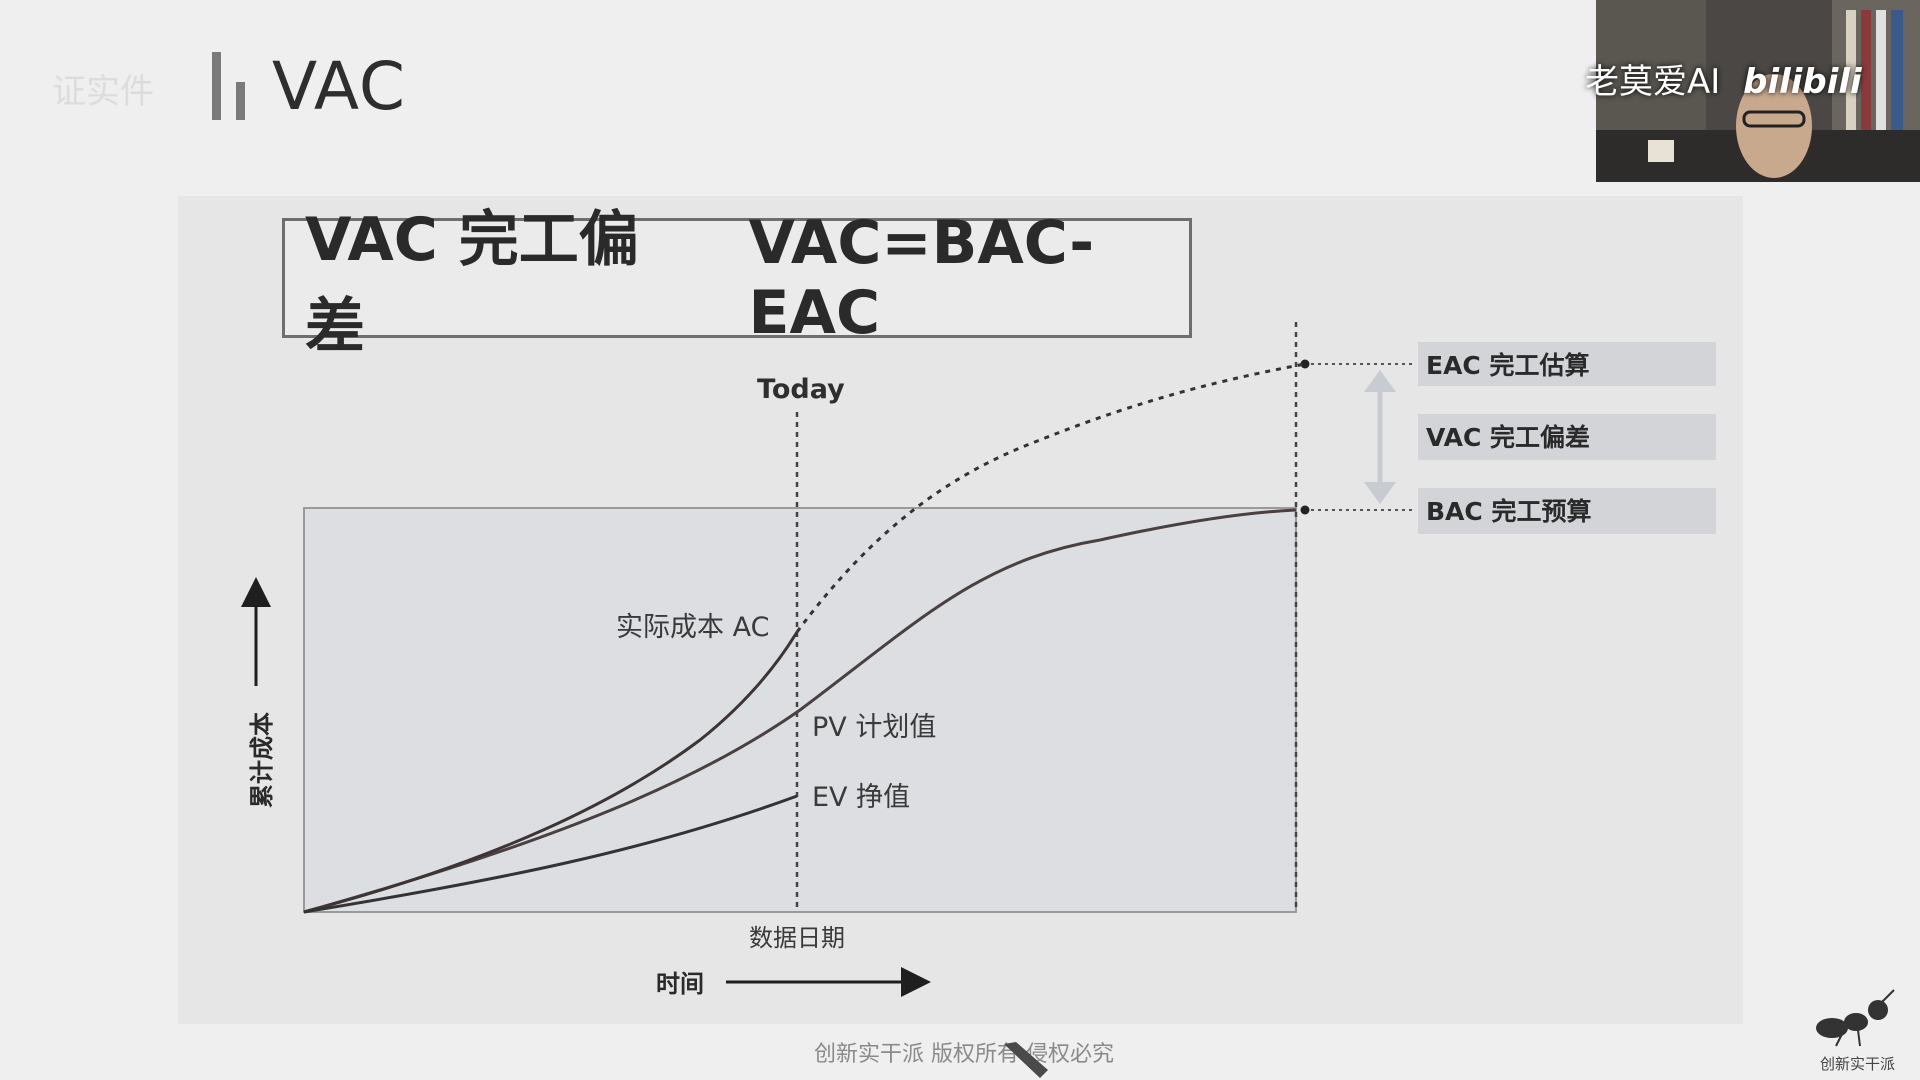  I want to click on vac-arrow-bottom, so click(1380, 493).